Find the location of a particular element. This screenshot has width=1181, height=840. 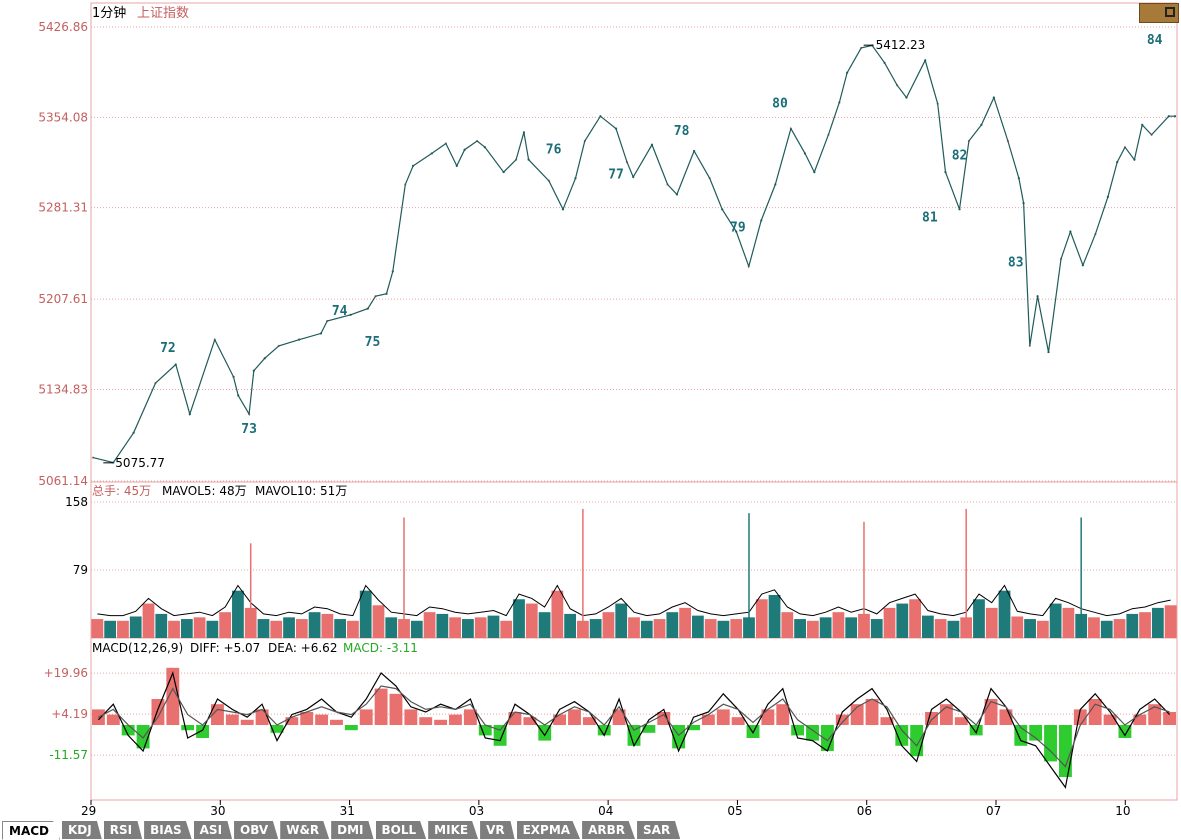

wave-label: 77 is located at coordinates (616, 174).